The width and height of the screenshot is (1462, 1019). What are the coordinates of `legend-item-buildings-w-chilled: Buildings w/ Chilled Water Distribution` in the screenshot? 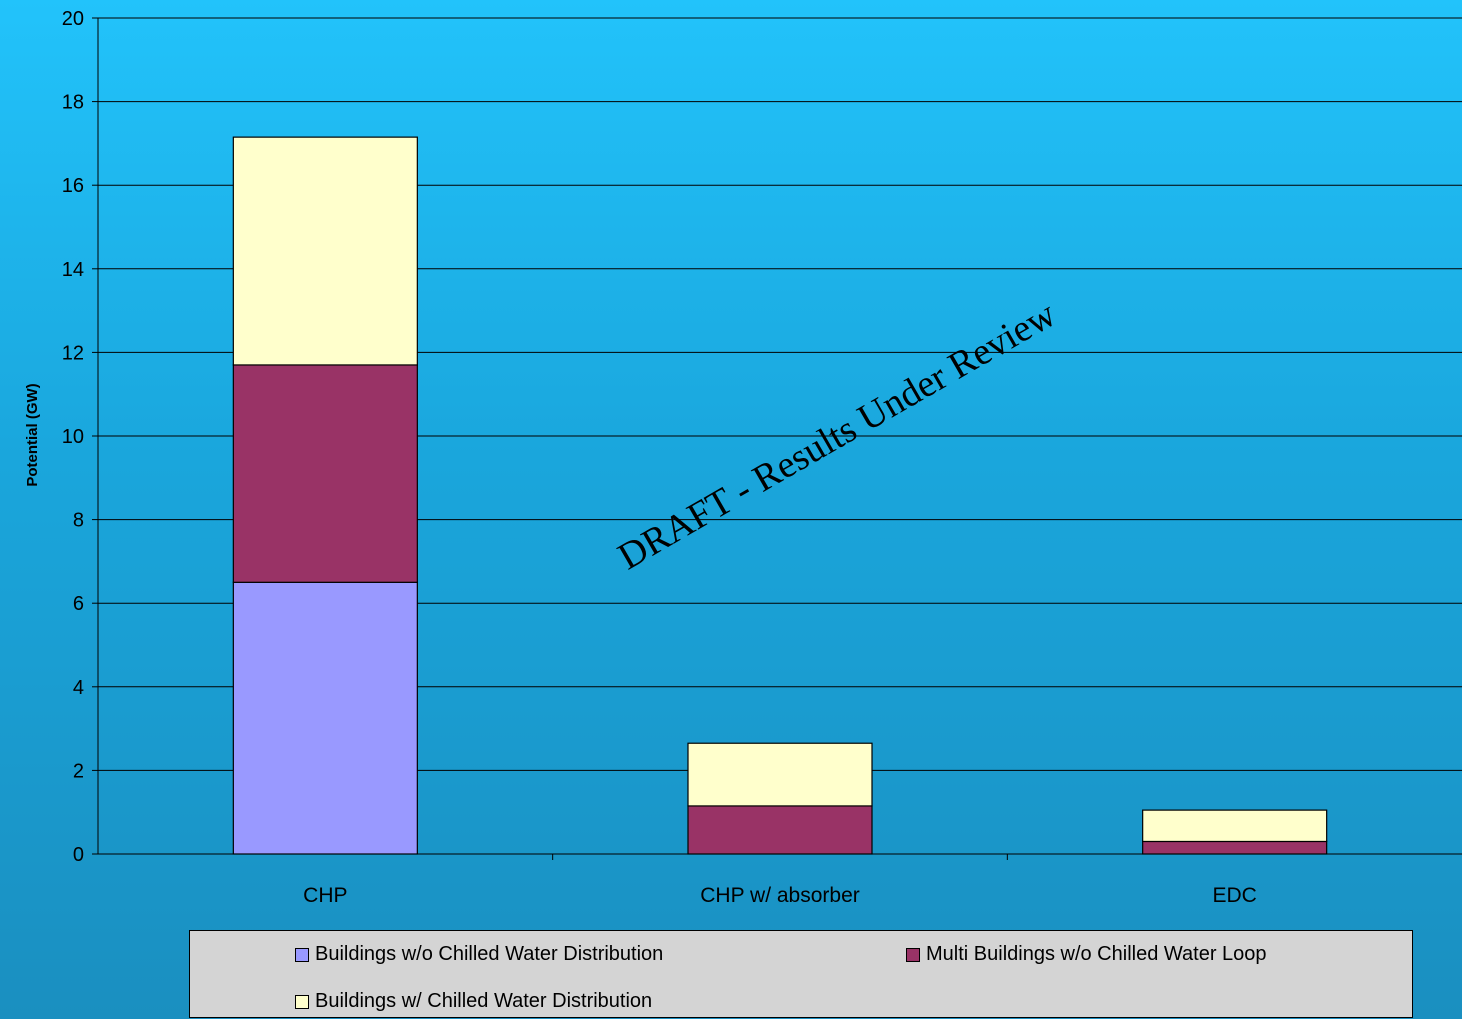 It's located at (473, 1001).